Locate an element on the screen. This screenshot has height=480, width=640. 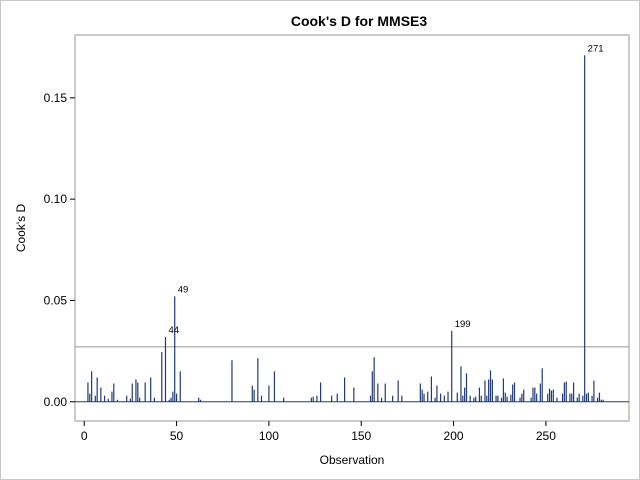
y-axis-label: Cook's D is located at coordinates (21, 228).